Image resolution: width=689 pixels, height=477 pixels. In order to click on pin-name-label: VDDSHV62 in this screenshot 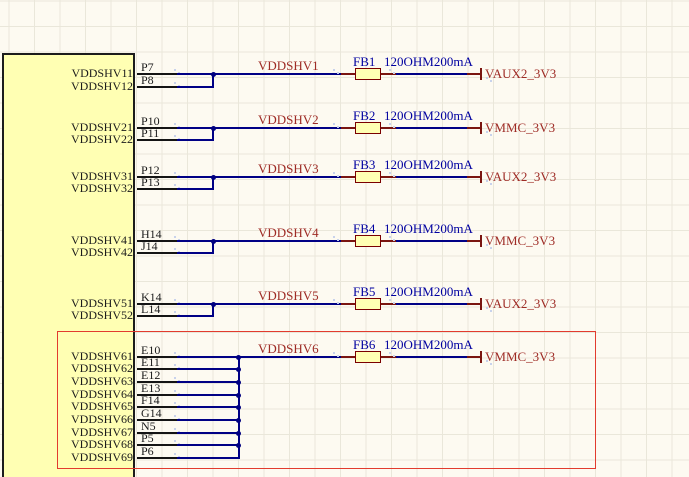, I will do `click(101, 368)`.